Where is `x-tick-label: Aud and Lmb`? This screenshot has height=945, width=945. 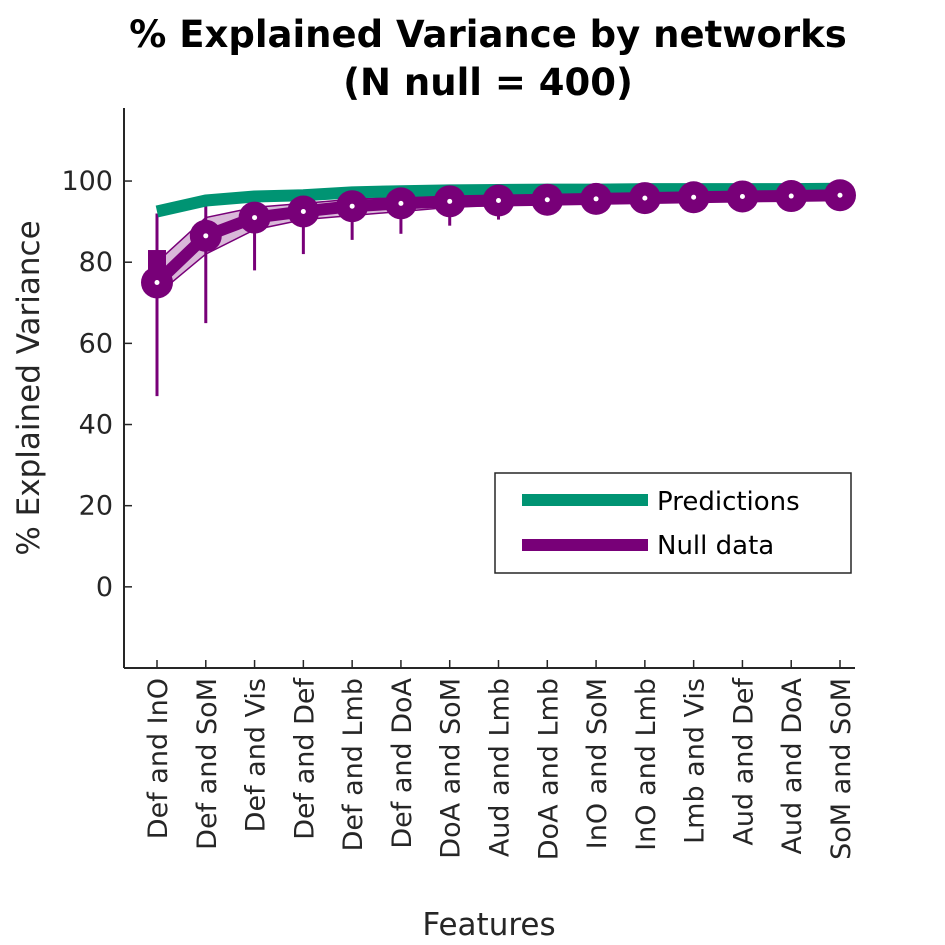 x-tick-label: Aud and Lmb is located at coordinates (500, 767).